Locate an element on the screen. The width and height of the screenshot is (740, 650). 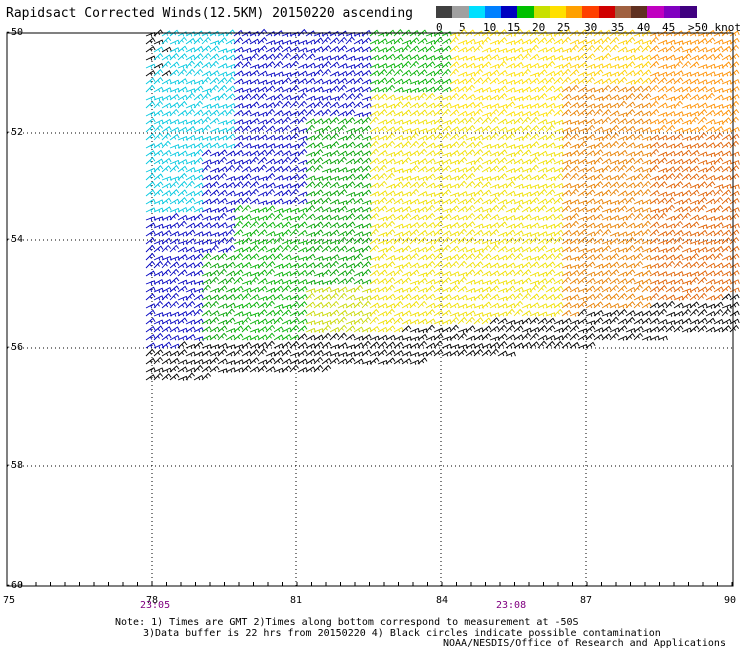
lat-tick-label: -56 is located at coordinates (14, 347).